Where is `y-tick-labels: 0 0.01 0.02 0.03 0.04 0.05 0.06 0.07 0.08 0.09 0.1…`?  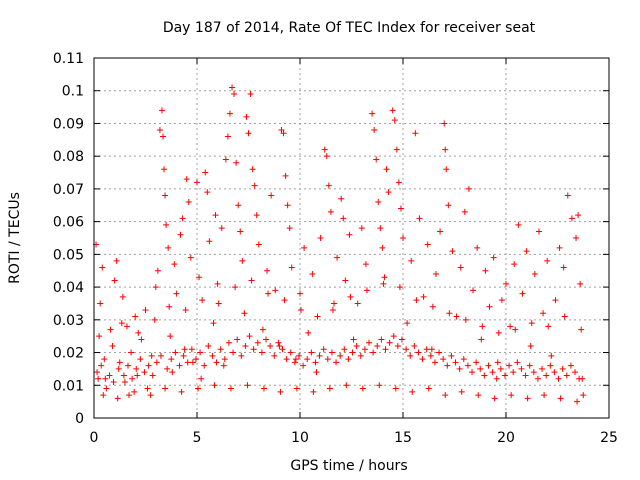 y-tick-labels: 0 0.01 0.02 0.03 0.04 0.05 0.06 0.07 0.08 0.09 0.1… is located at coordinates (68, 239).